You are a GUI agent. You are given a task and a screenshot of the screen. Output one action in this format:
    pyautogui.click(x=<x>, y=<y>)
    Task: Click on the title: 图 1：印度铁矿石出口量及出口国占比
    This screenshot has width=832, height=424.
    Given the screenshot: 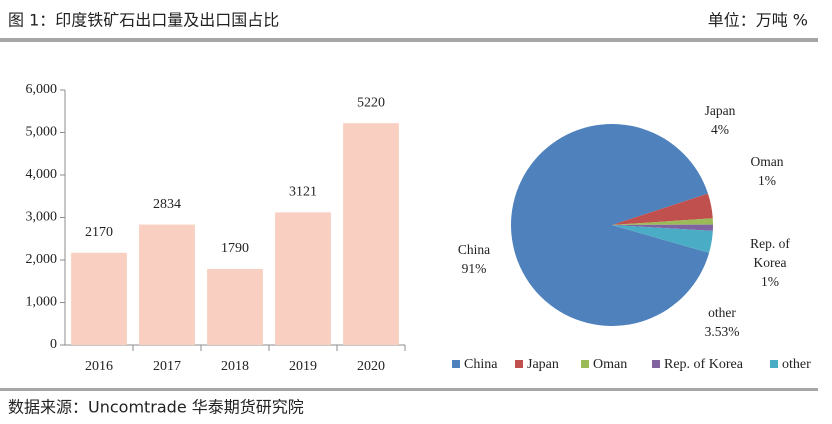 What is the action you would take?
    pyautogui.click(x=143, y=20)
    